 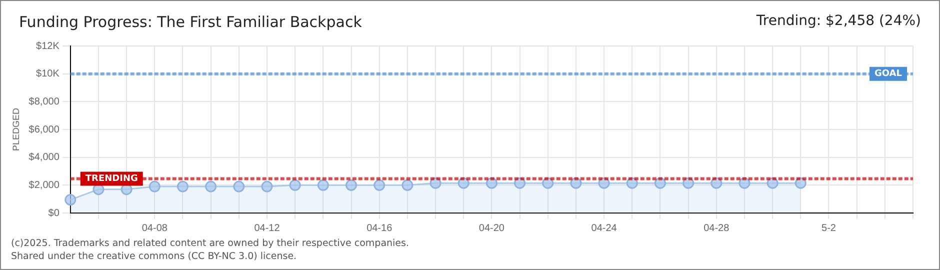 What do you see at coordinates (54, 213) in the screenshot?
I see `y-tick-label: $0` at bounding box center [54, 213].